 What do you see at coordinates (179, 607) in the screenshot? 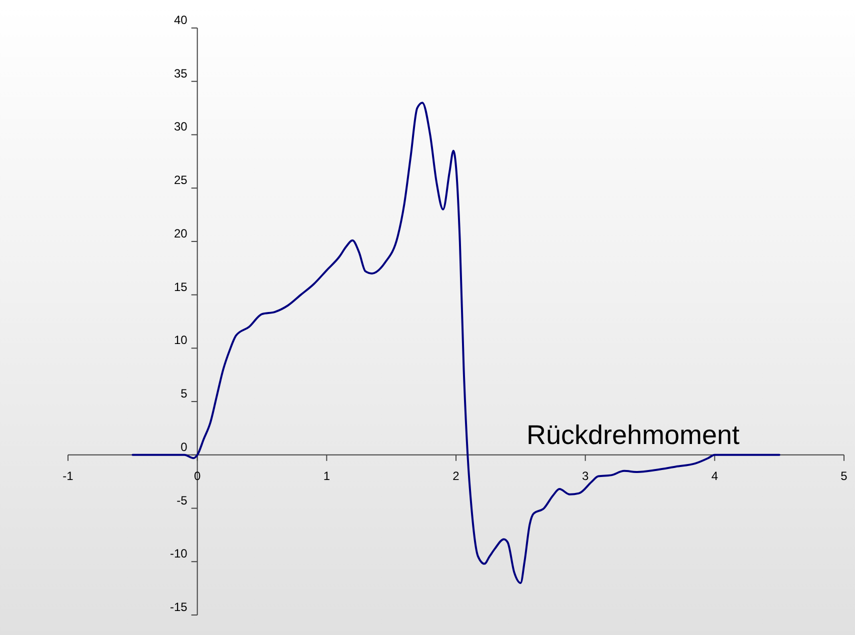
I see `y-tick-label: -15` at bounding box center [179, 607].